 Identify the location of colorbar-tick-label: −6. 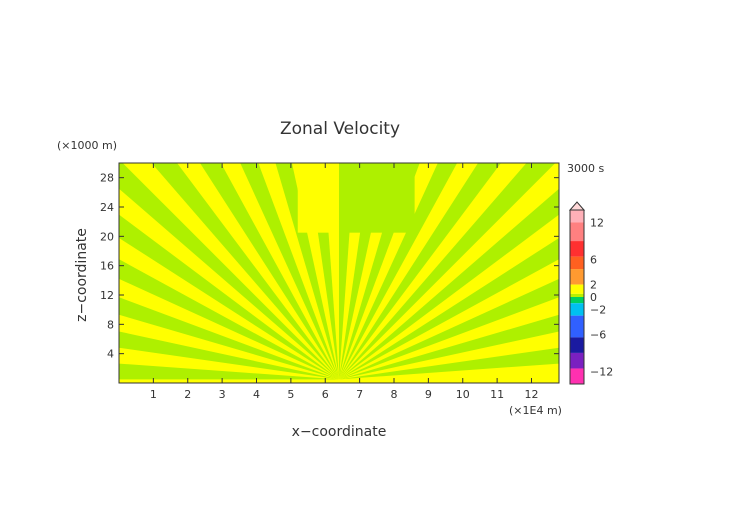
(598, 334).